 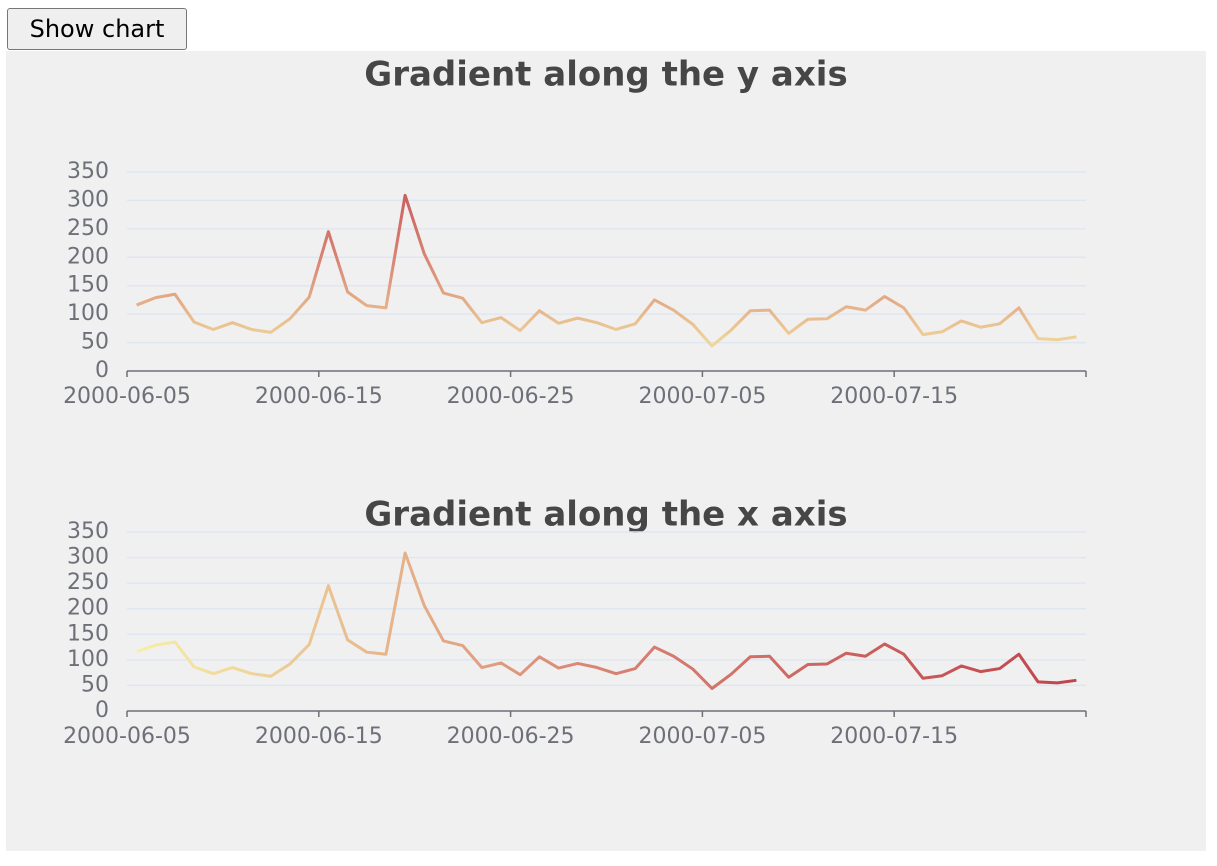 I want to click on chart-title: Gradient along the x axis, so click(x=605, y=515).